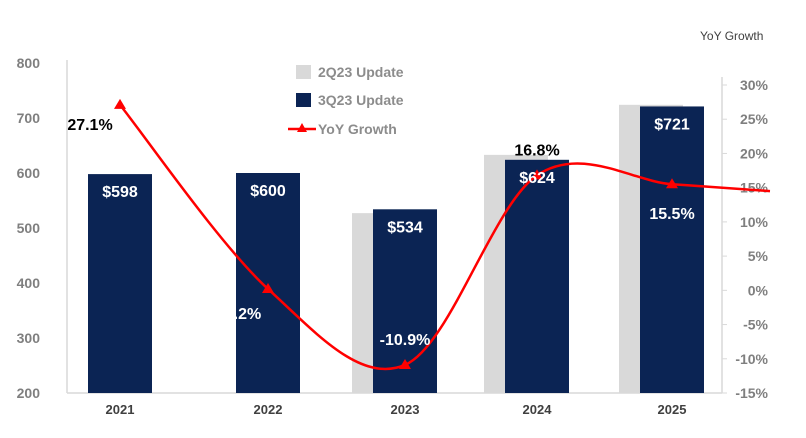 Image resolution: width=806 pixels, height=438 pixels. I want to click on y-tick-label: 700, so click(29, 118).